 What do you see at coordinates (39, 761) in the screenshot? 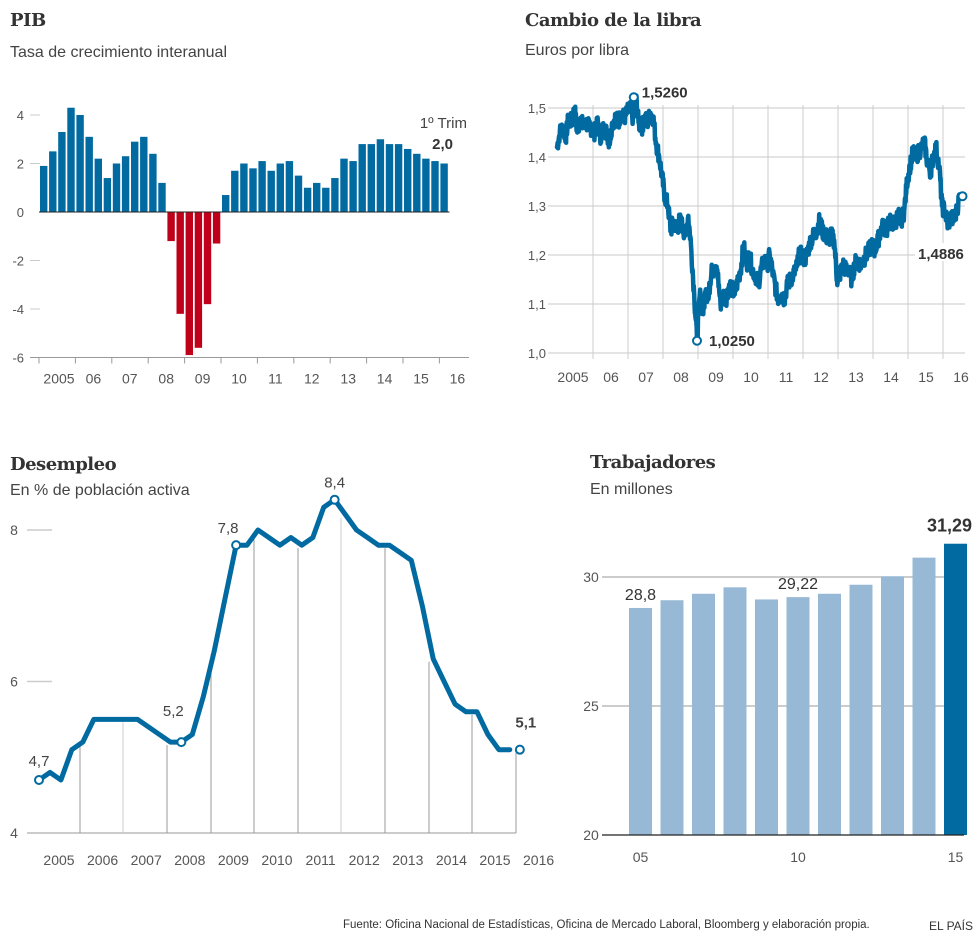
I see `data-label: 4,7` at bounding box center [39, 761].